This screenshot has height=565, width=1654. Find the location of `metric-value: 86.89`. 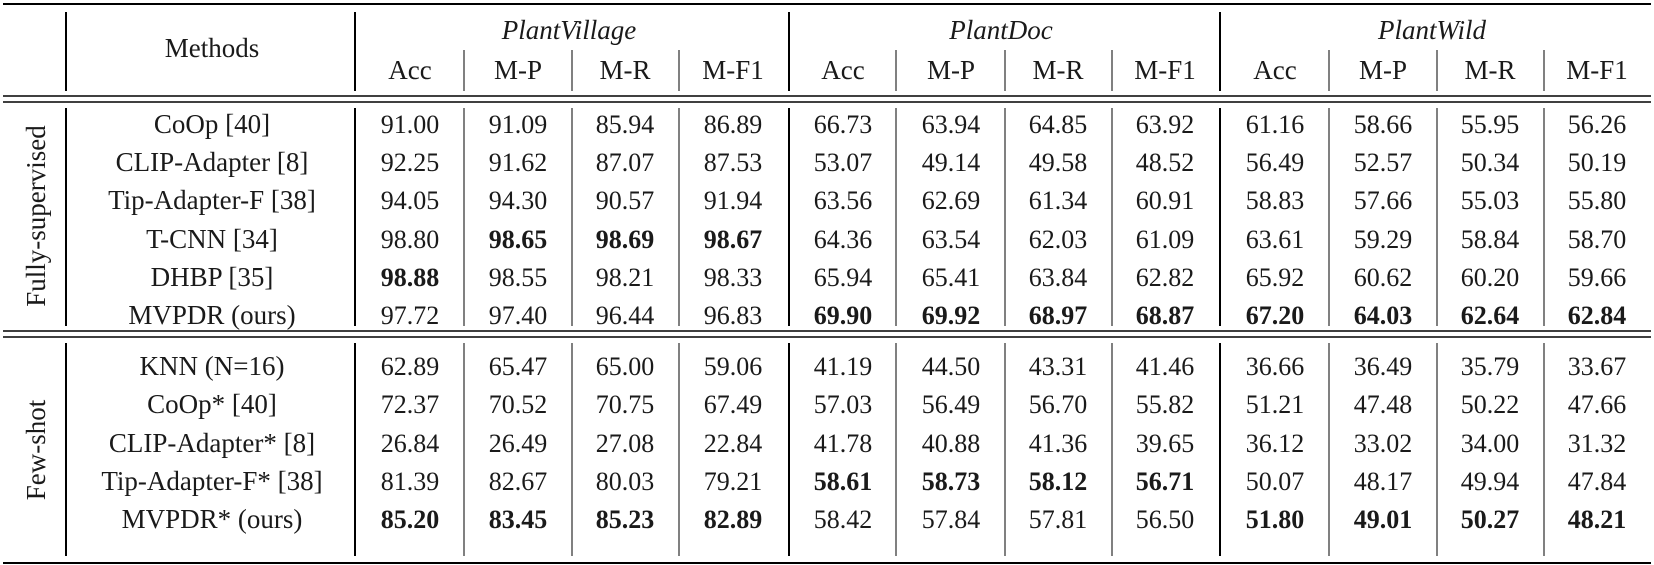

metric-value: 86.89 is located at coordinates (733, 124).